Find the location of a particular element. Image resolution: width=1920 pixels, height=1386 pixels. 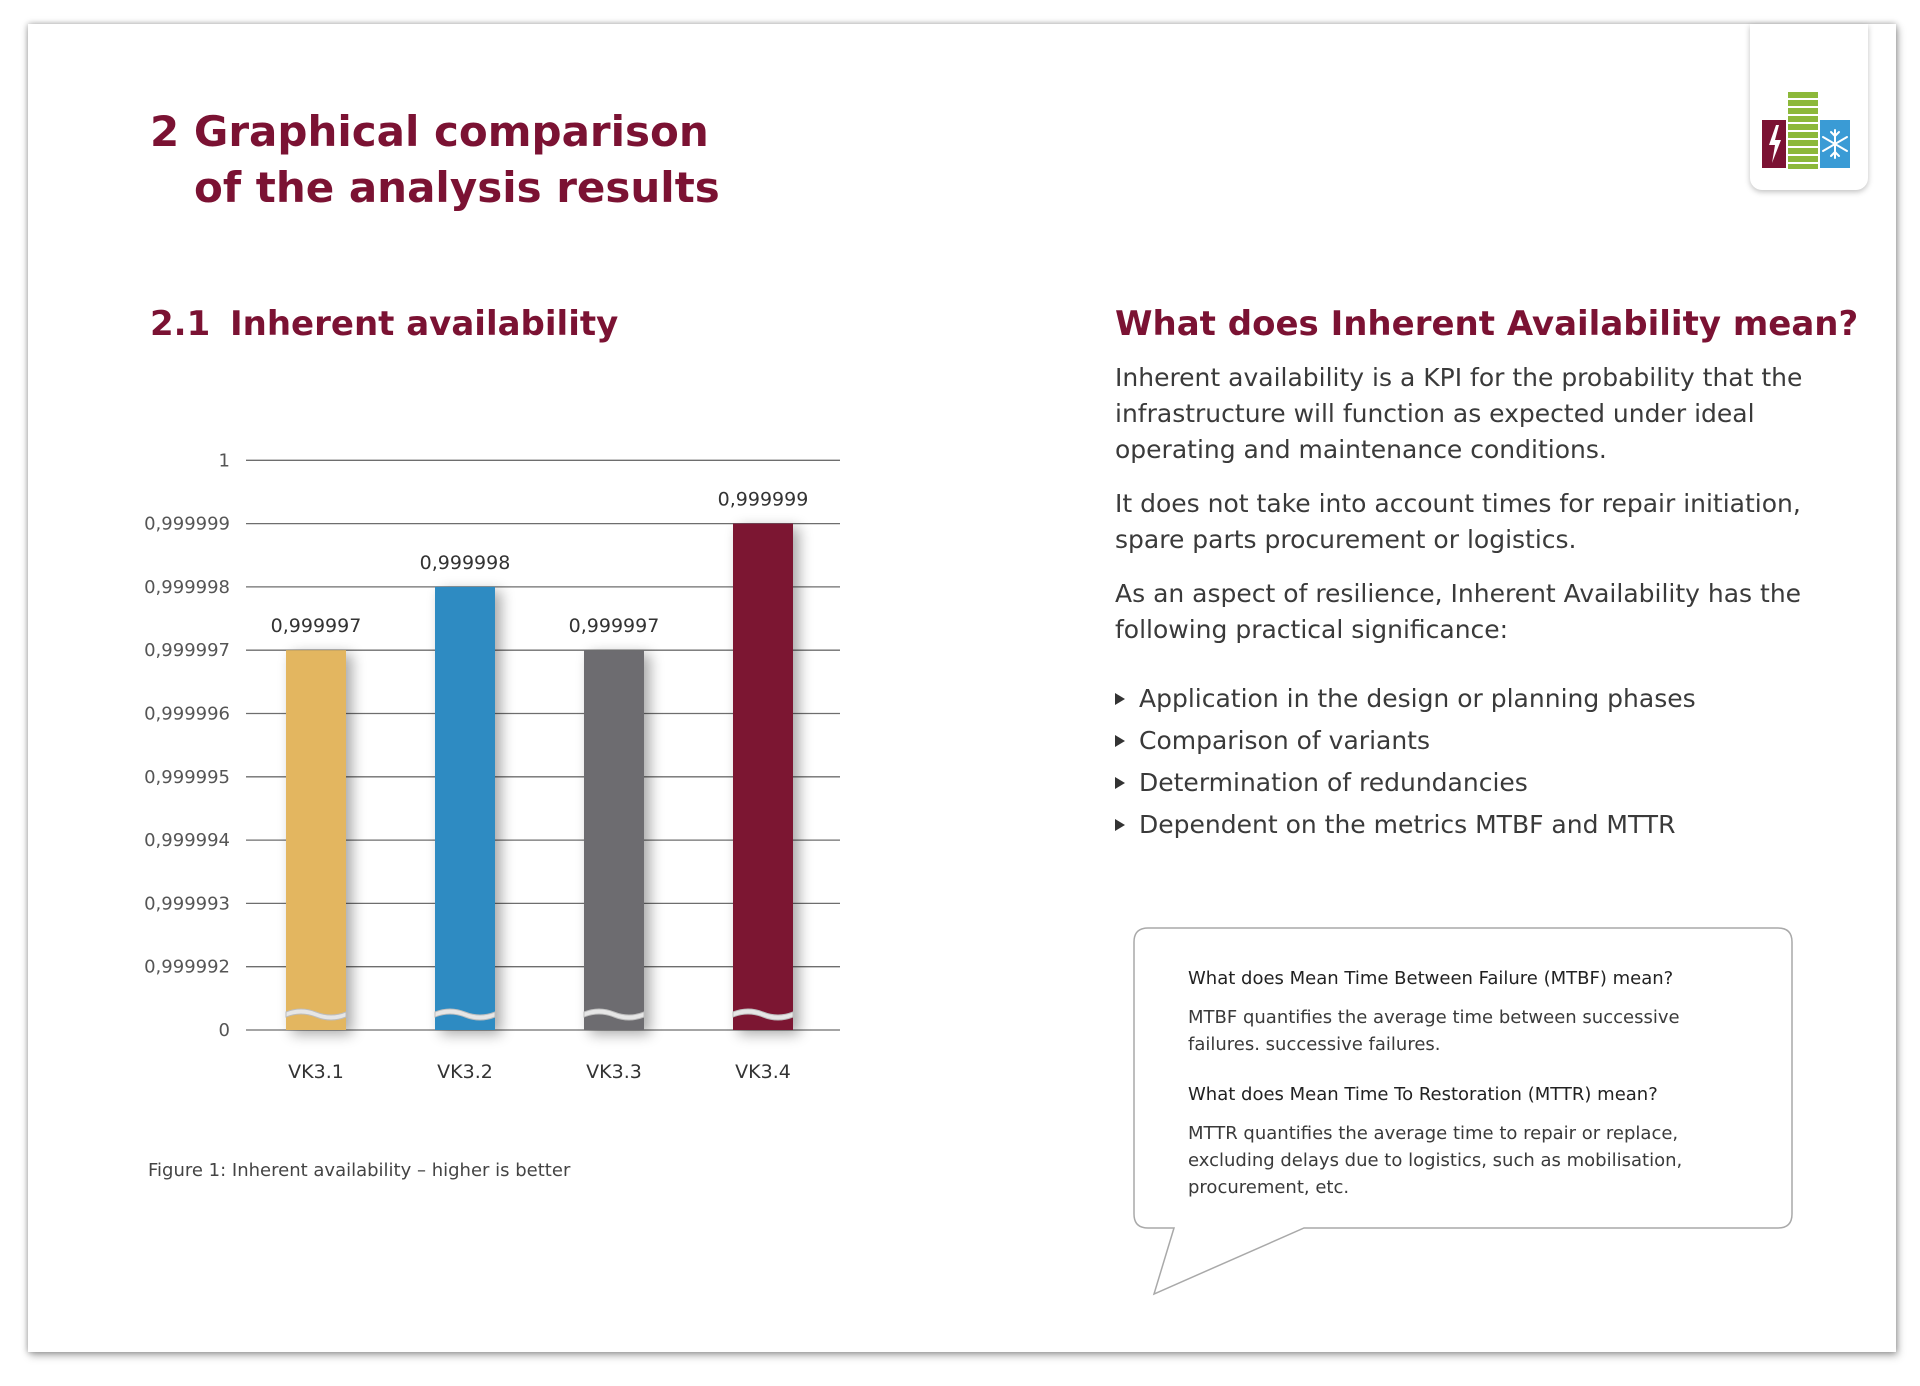

page-title-line1: 2 Graphical comparison is located at coordinates (429, 131).